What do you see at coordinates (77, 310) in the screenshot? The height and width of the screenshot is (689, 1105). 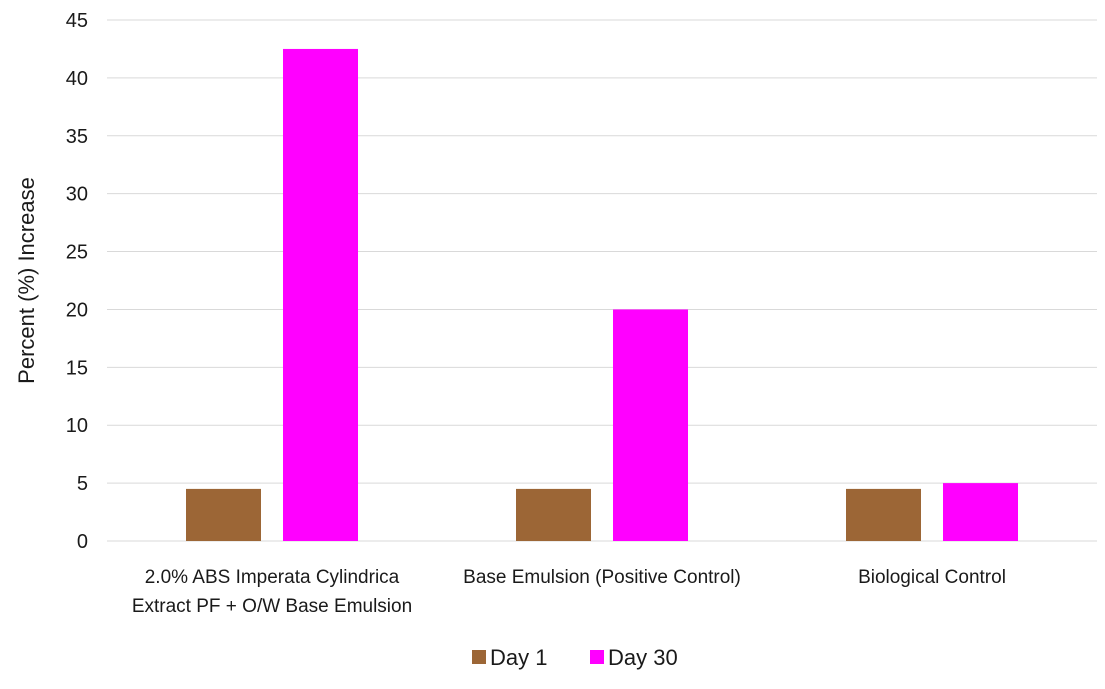 I see `y-tick-label: 20` at bounding box center [77, 310].